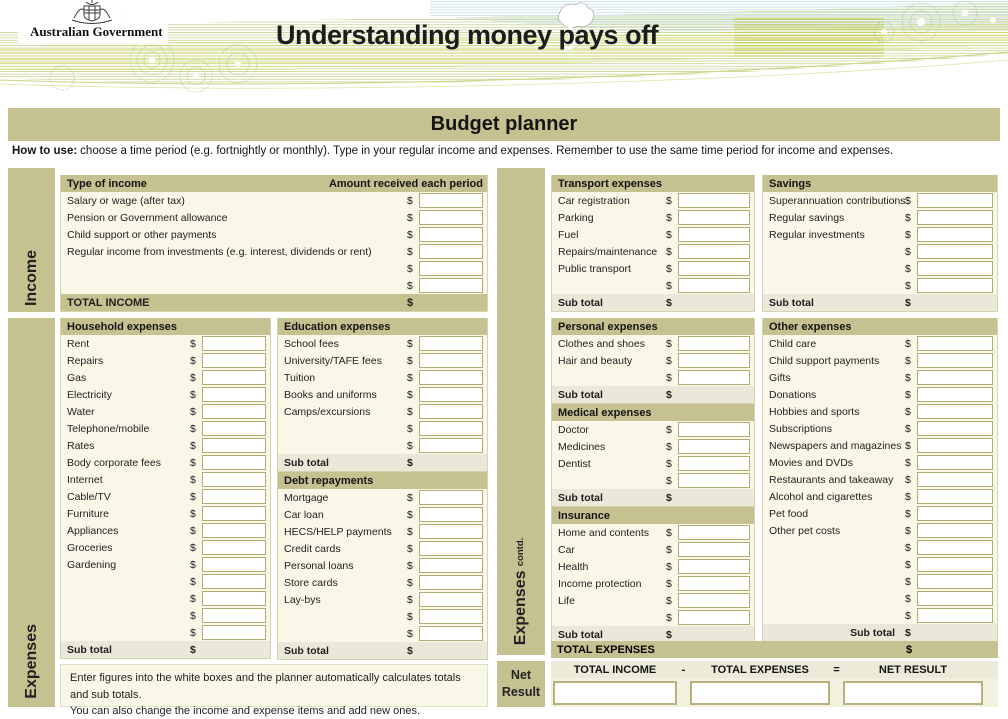 This screenshot has width=1008, height=719. Describe the element at coordinates (521, 684) in the screenshot. I see `net-result-side-label: Net Result` at that location.